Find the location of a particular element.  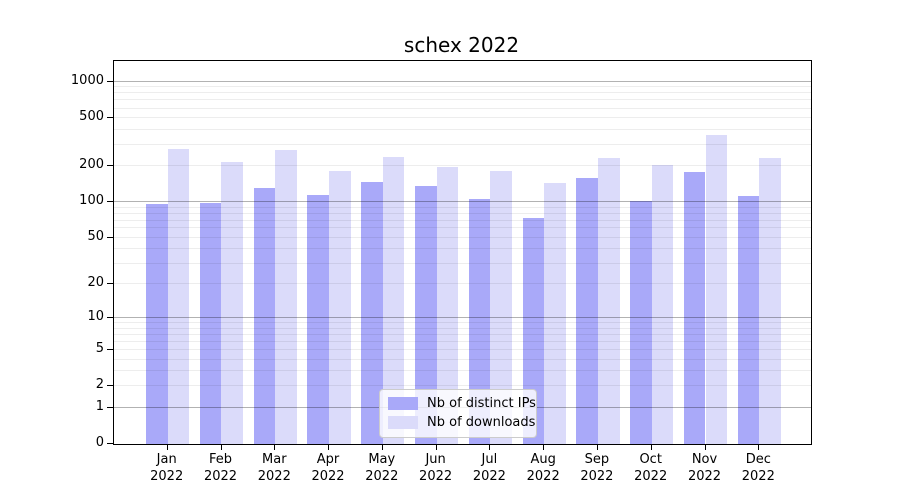

bar-distinct-ips-jan is located at coordinates (157, 323).